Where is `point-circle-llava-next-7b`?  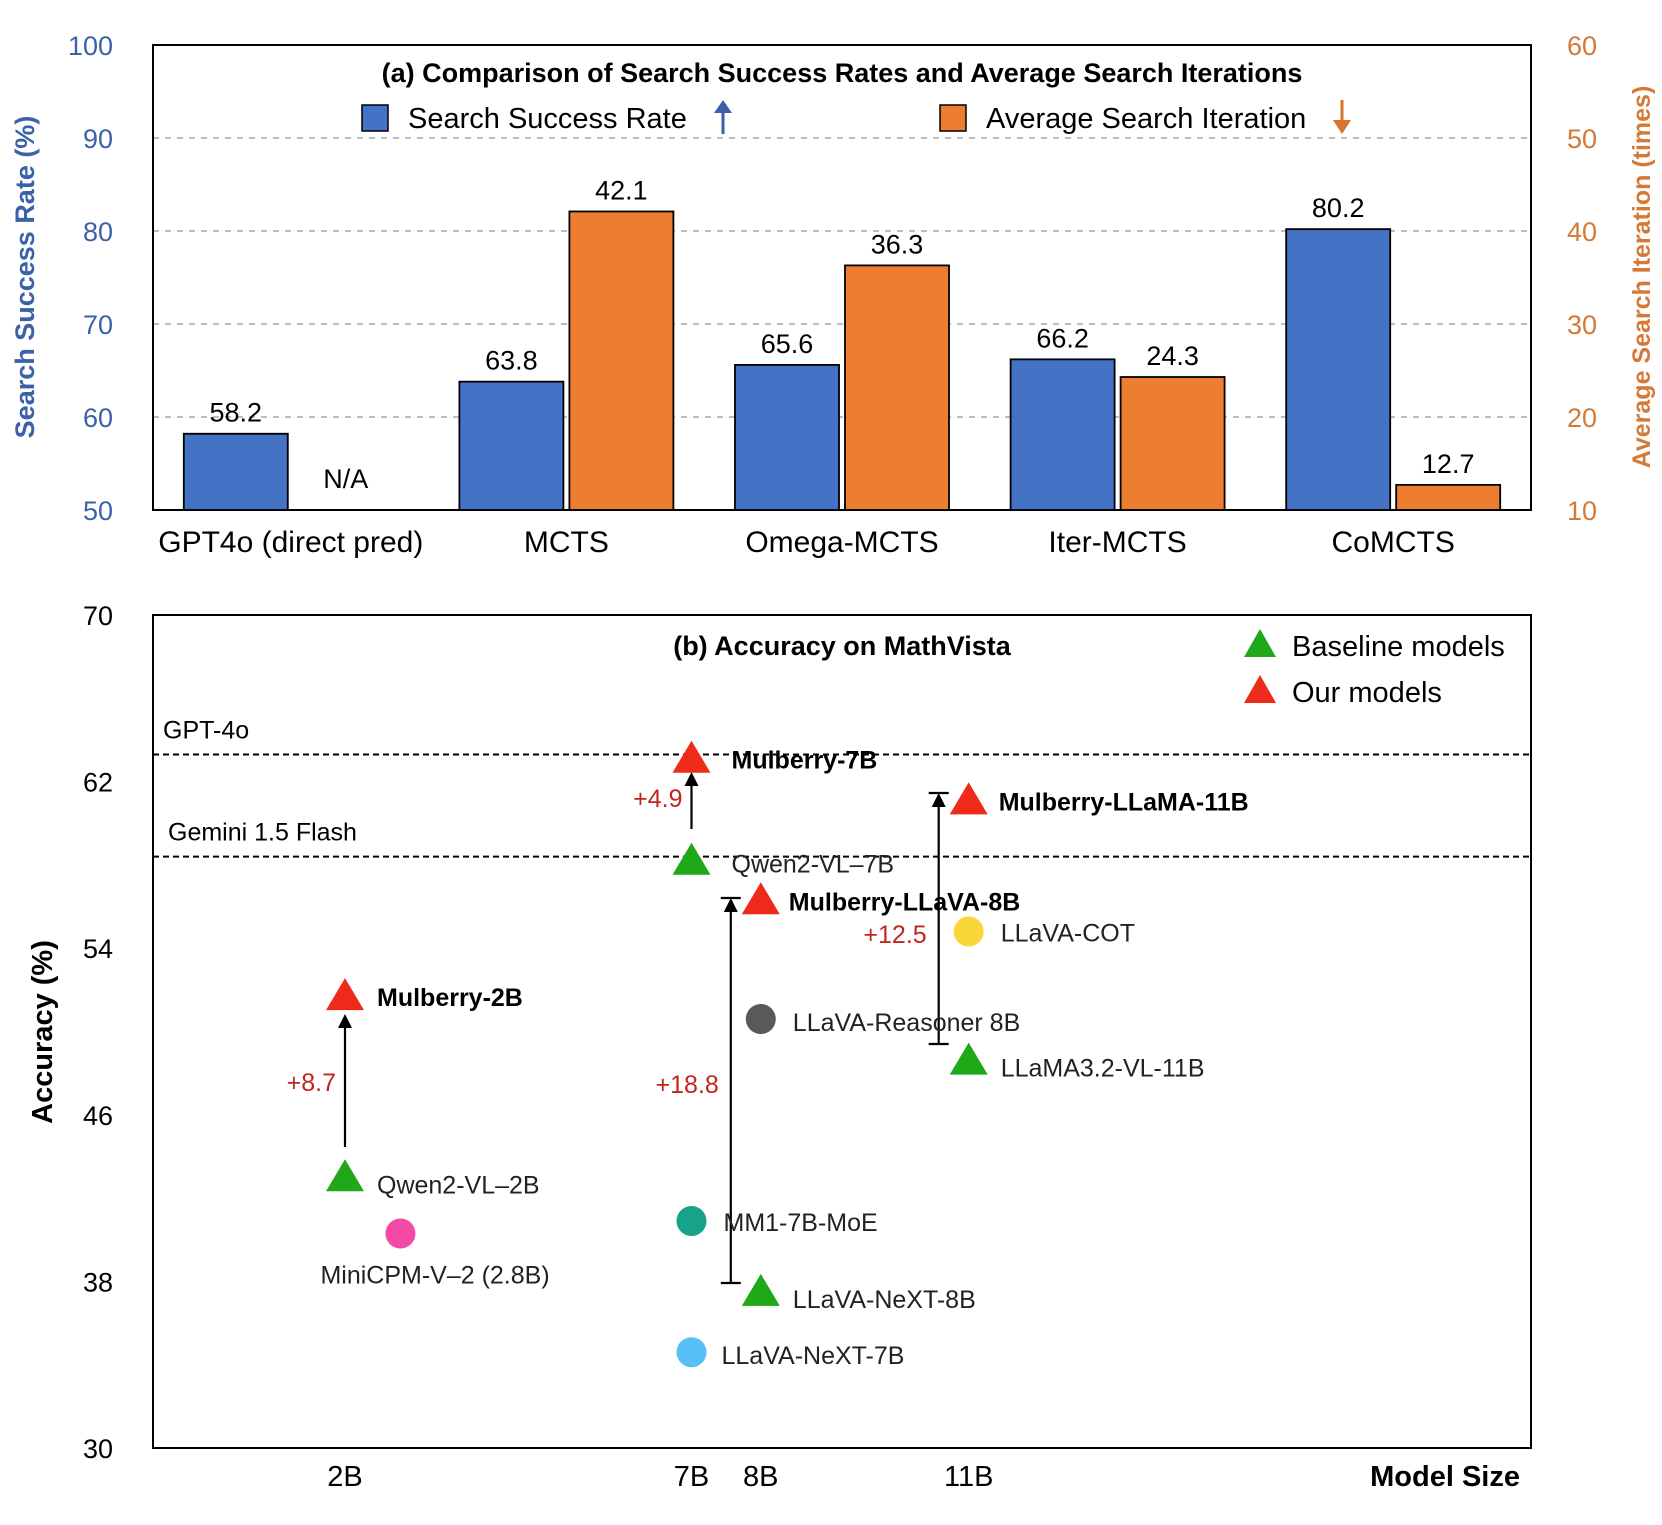
point-circle-llava-next-7b is located at coordinates (691, 1352).